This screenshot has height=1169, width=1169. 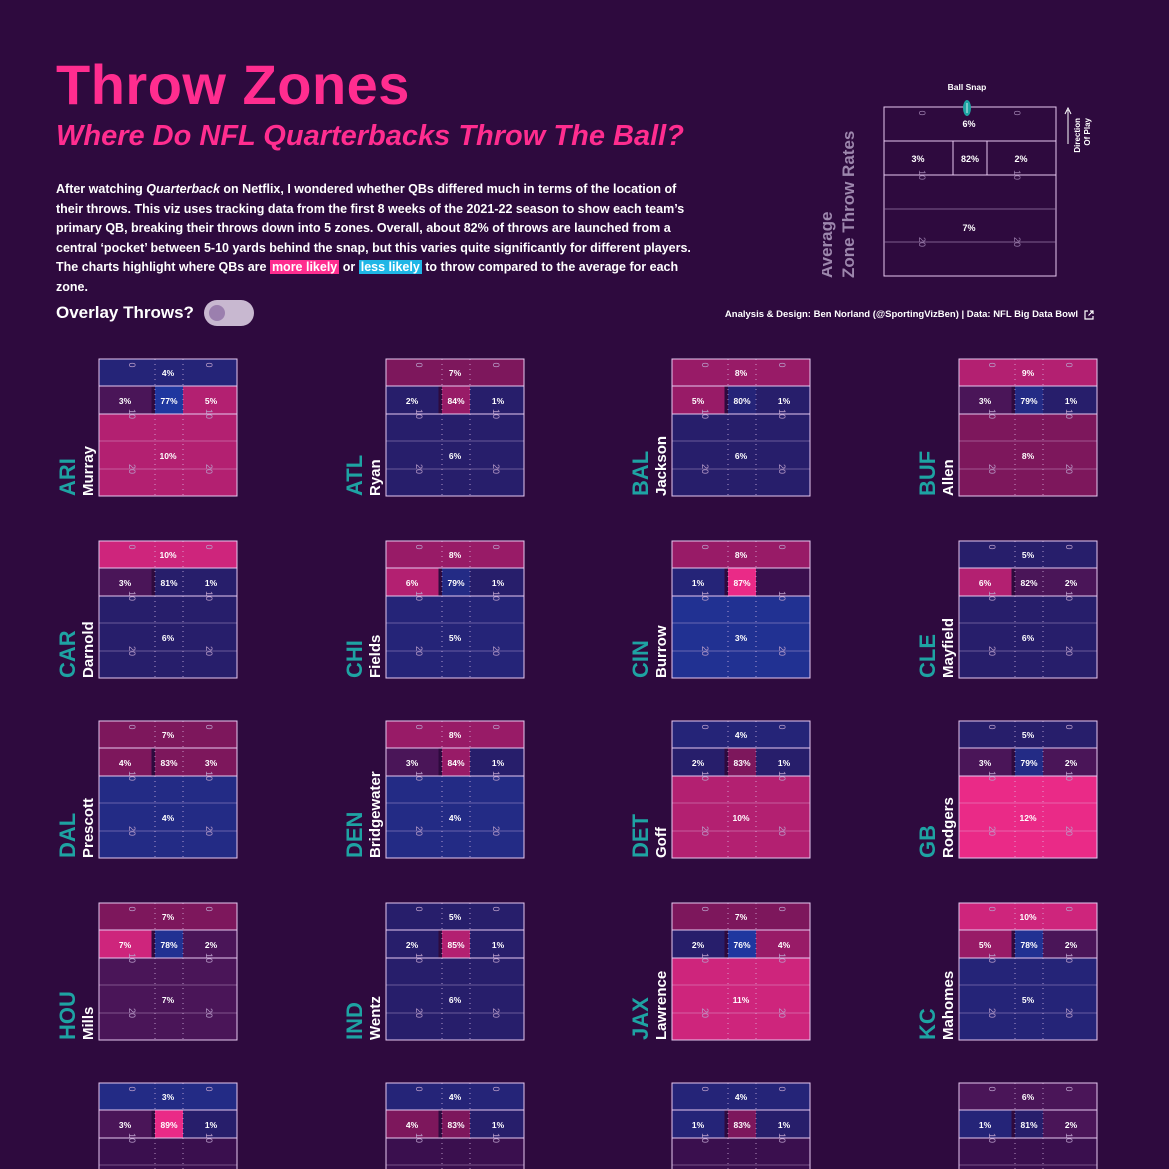 What do you see at coordinates (661, 651) in the screenshot?
I see `qb-name: Burrow` at bounding box center [661, 651].